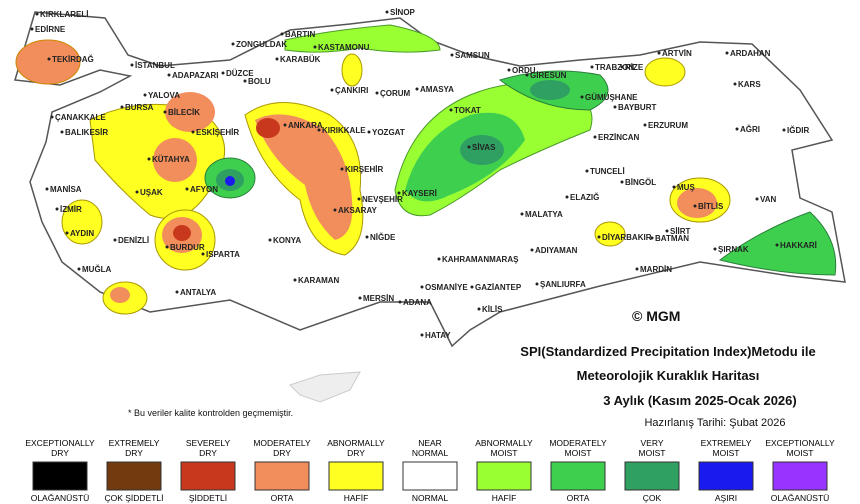 This screenshot has height=504, width=860. What do you see at coordinates (73, 59) in the screenshot?
I see `city-label: TEKİRDAĞ` at bounding box center [73, 59].